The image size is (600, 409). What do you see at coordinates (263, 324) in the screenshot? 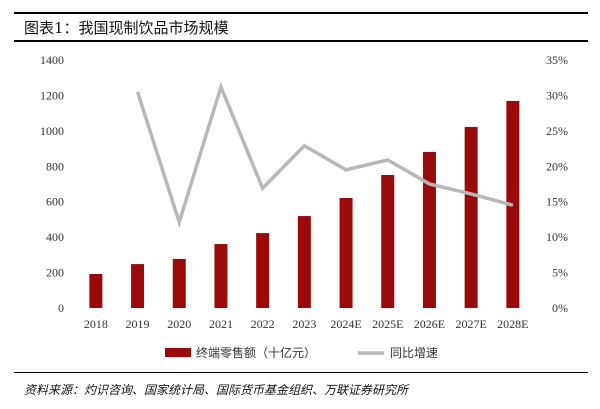
I see `x-axis-tick-label: 2022` at bounding box center [263, 324].